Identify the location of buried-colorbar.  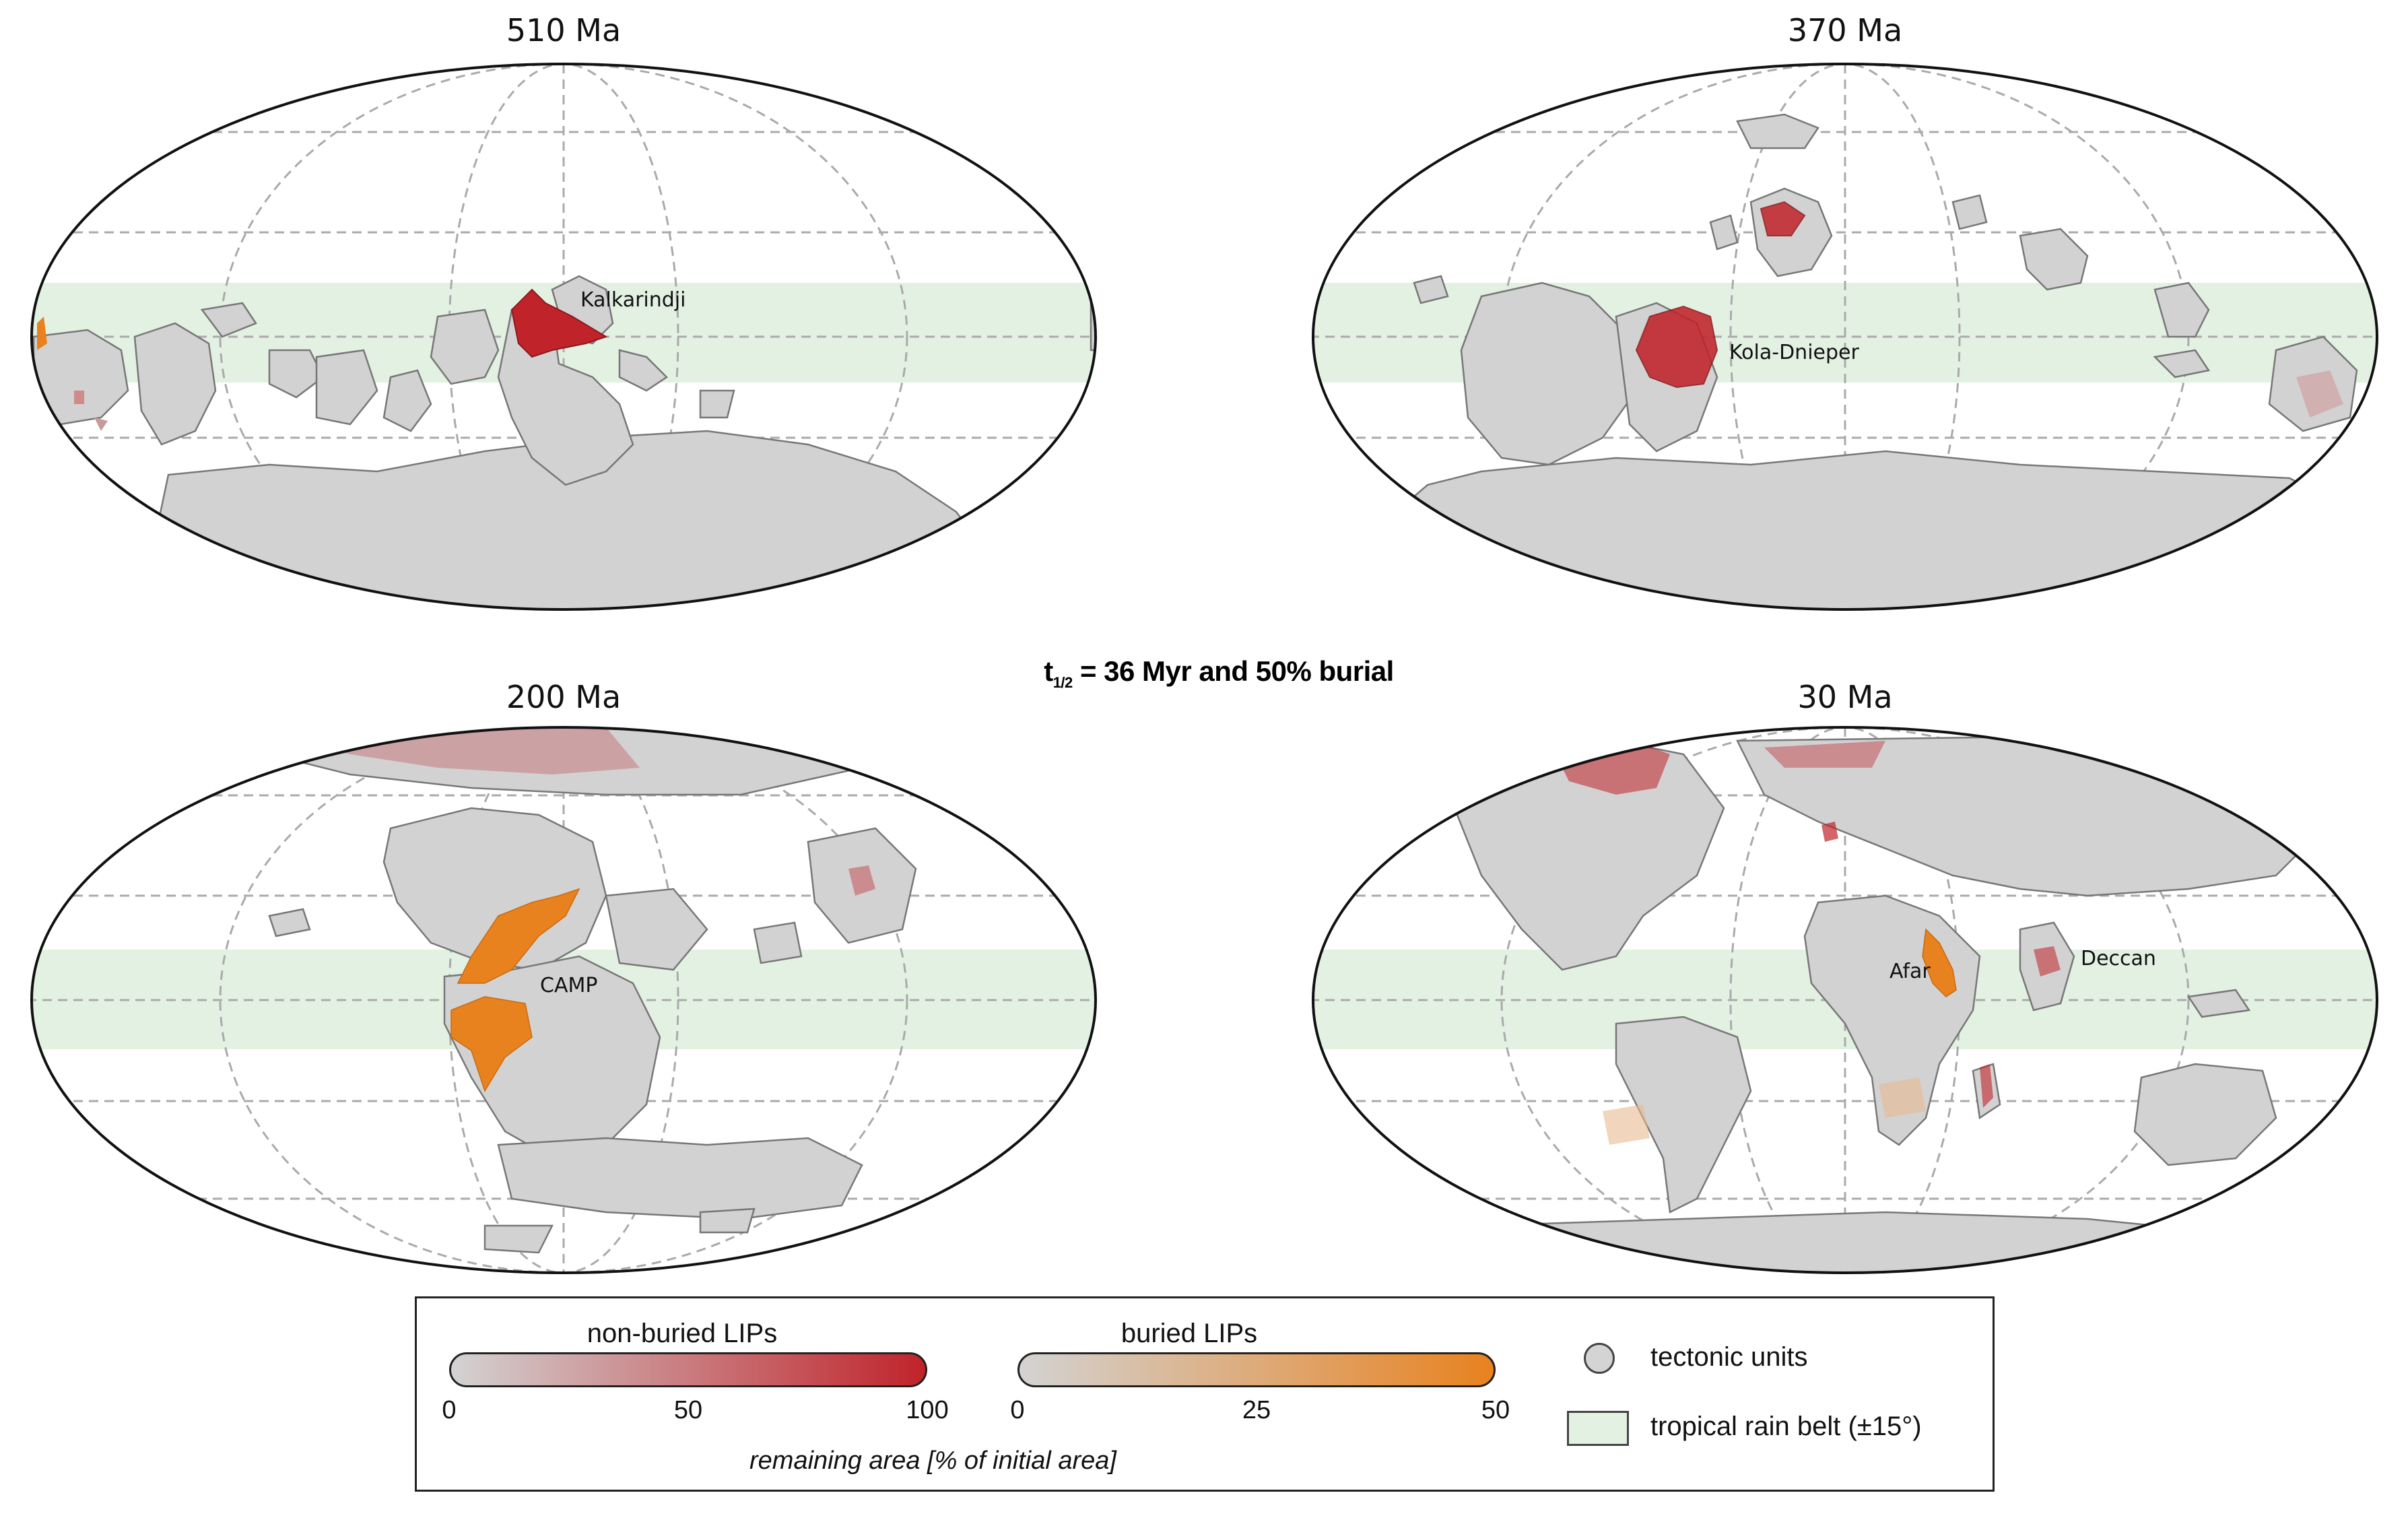
(1256, 1369).